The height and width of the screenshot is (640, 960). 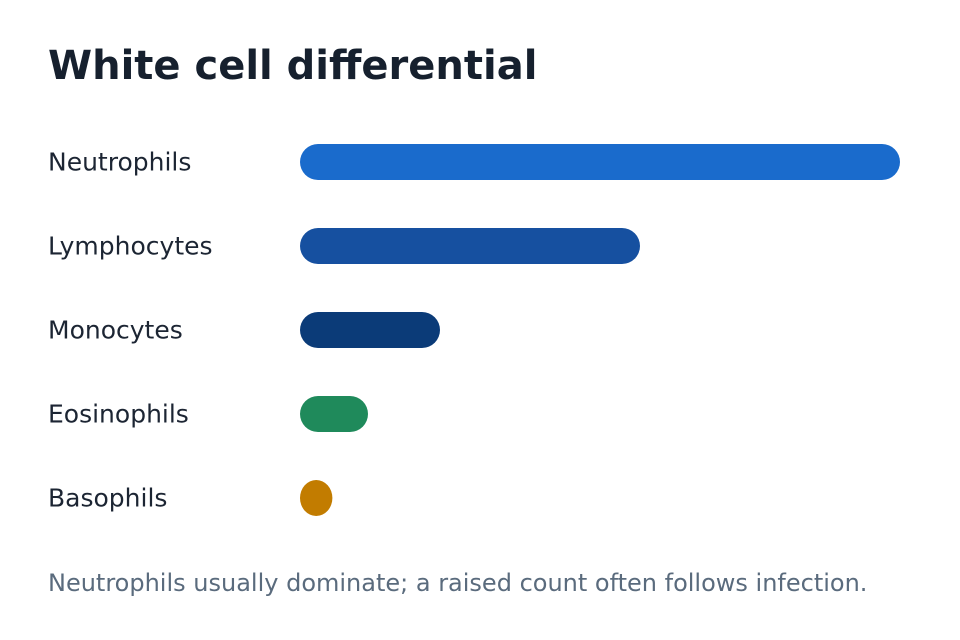 I want to click on category-label-lymphocytes: Lymphocytes, so click(x=130, y=246).